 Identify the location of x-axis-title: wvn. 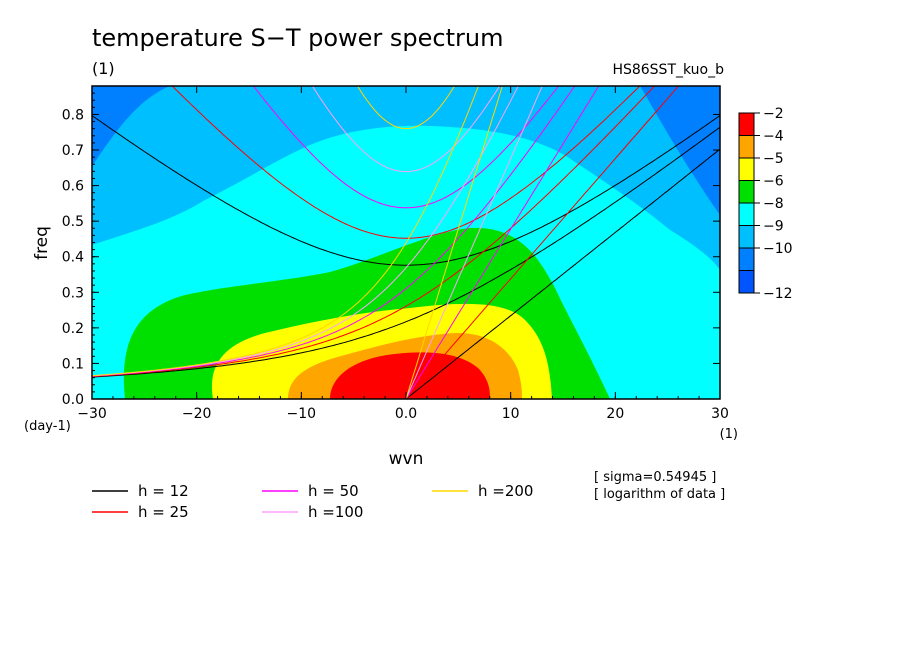
(406, 459).